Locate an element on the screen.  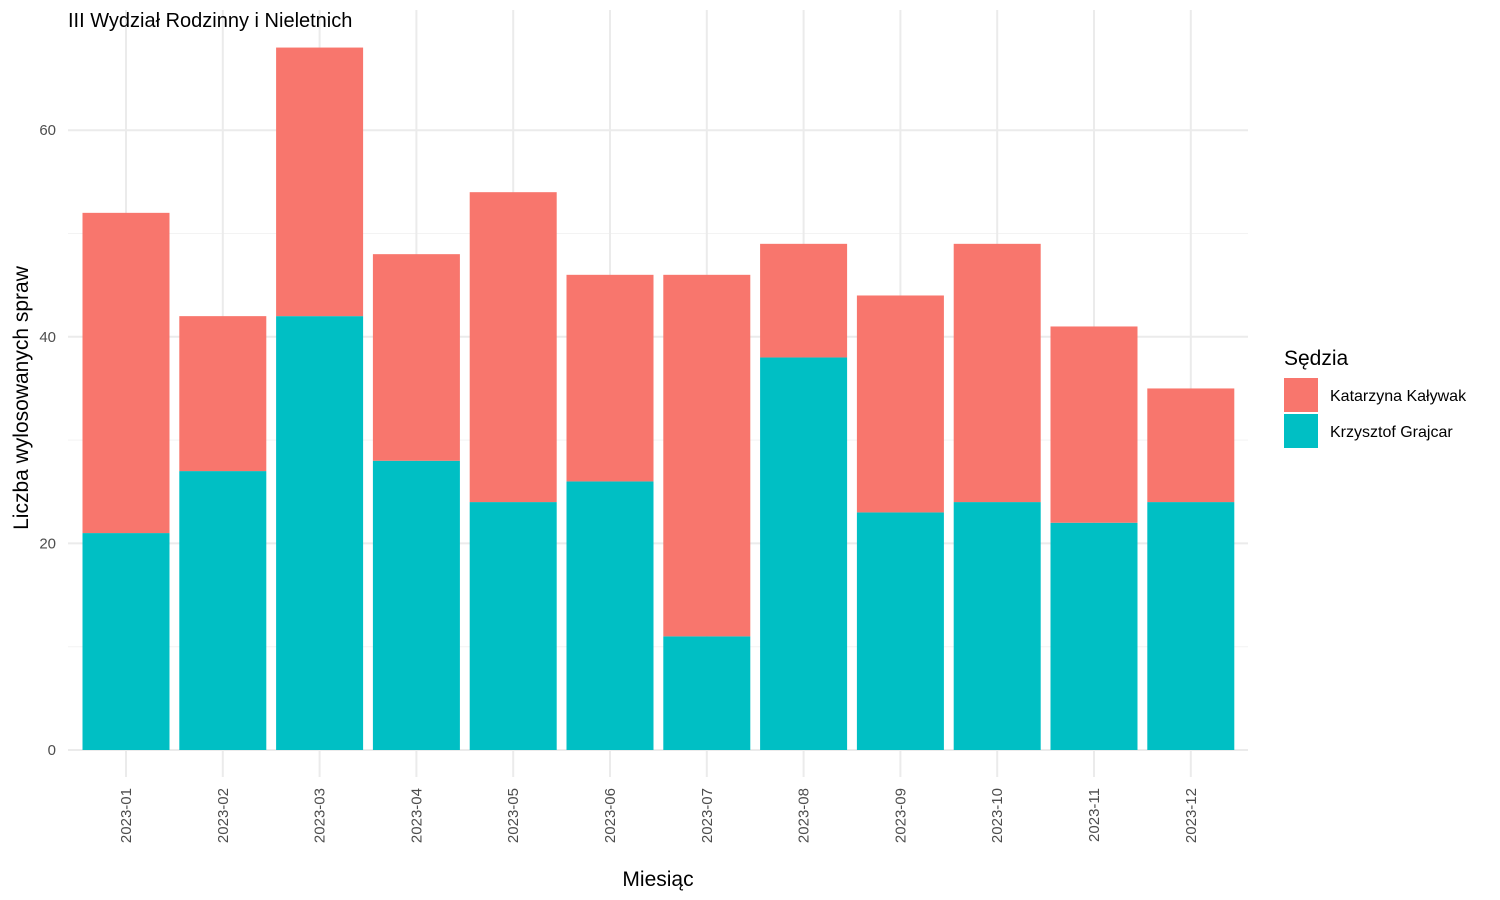
y-tick-label: 60 is located at coordinates (47, 130).